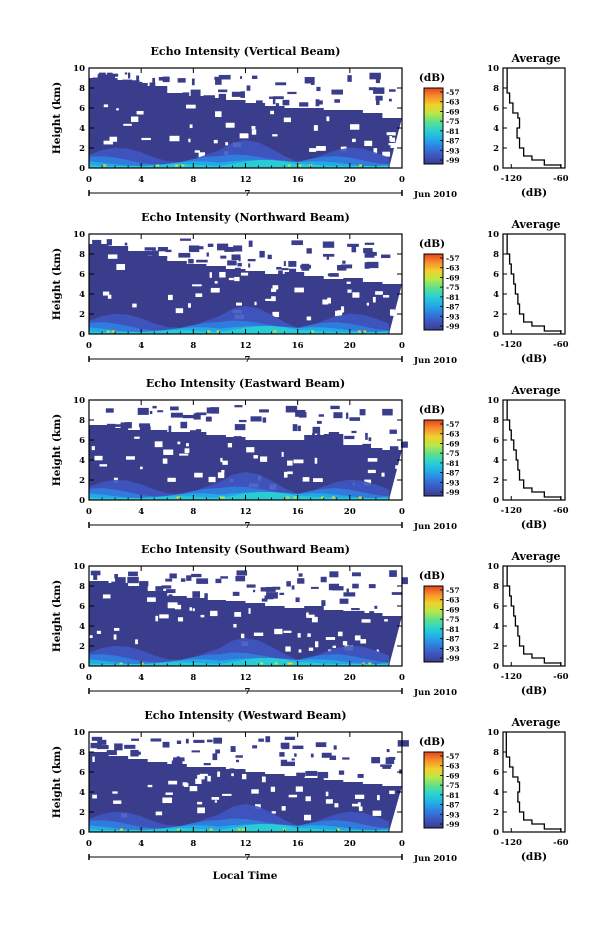 This screenshot has height=929, width=616. Describe the element at coordinates (493, 733) in the screenshot. I see `profile-y-tick-label: 10` at that location.